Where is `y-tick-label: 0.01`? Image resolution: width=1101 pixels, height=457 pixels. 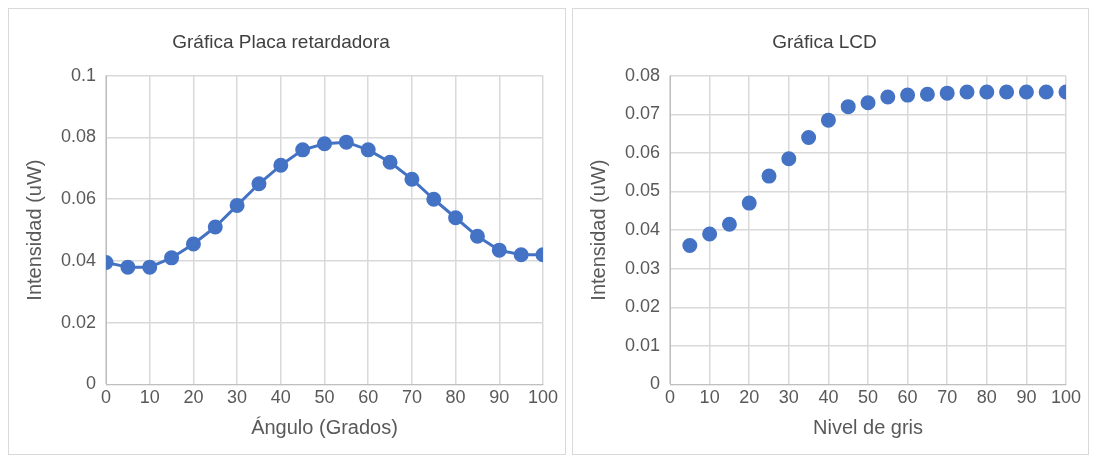 y-tick-label: 0.01 is located at coordinates (642, 344).